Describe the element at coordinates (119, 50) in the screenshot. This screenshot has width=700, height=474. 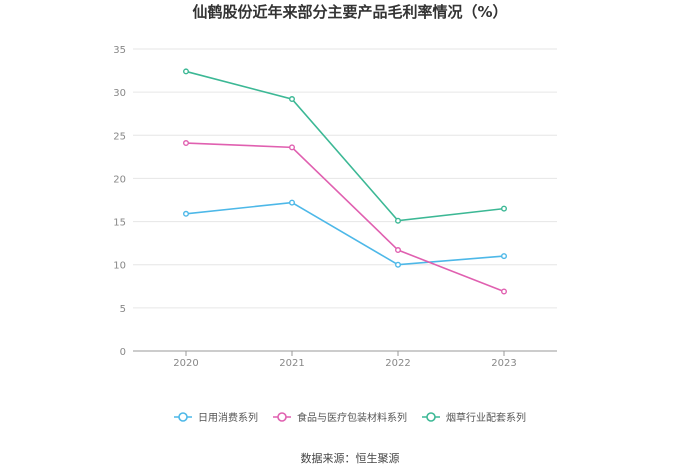
I see `y-tick-label: 35` at that location.